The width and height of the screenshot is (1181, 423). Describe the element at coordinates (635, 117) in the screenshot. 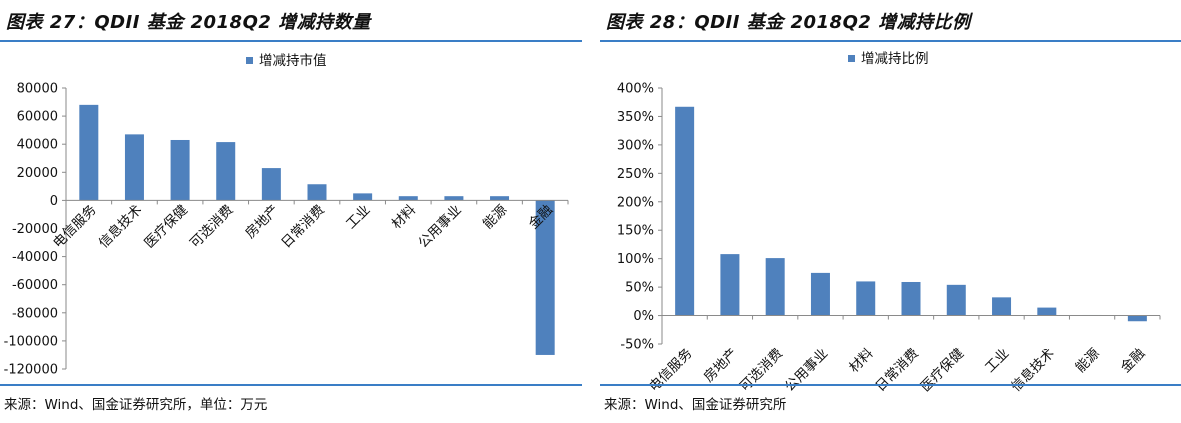

I see `y-tick-label: 350%` at that location.